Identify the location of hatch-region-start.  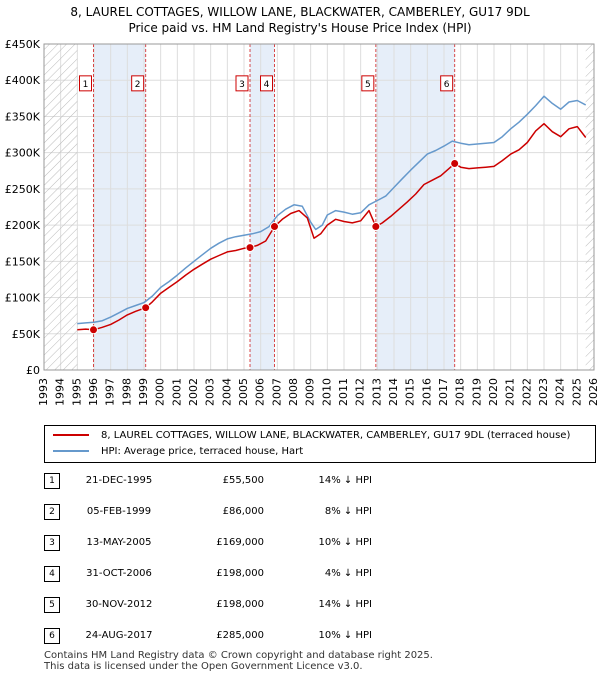
(61, 207).